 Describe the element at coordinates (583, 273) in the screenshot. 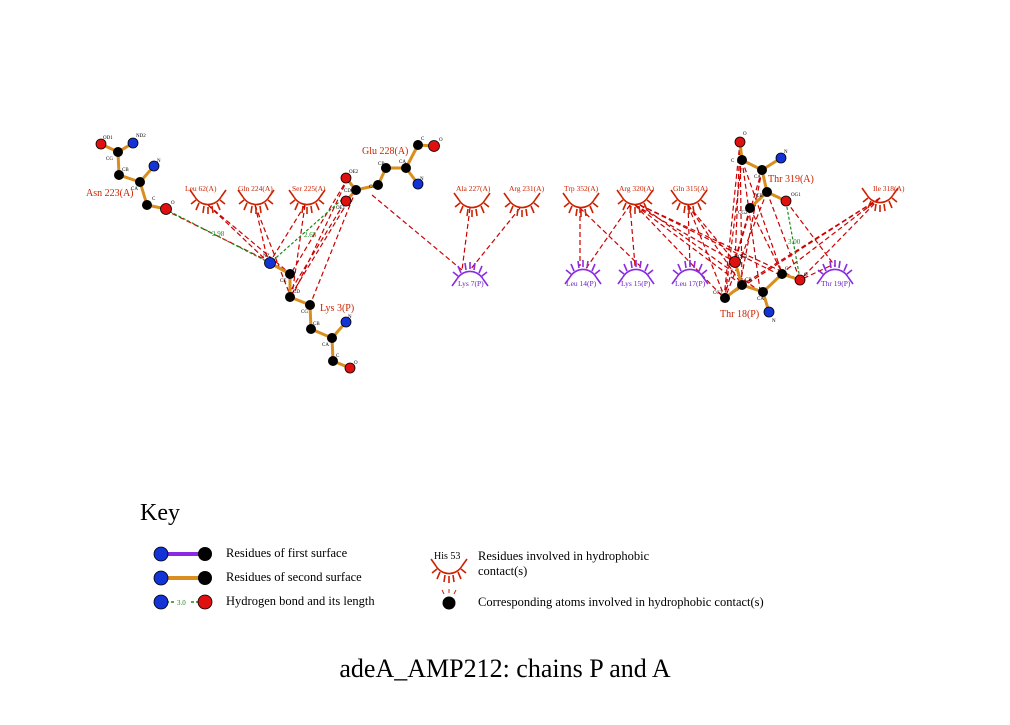

I see `hydrophobic-residue-leu14: Leu 14(P)` at that location.